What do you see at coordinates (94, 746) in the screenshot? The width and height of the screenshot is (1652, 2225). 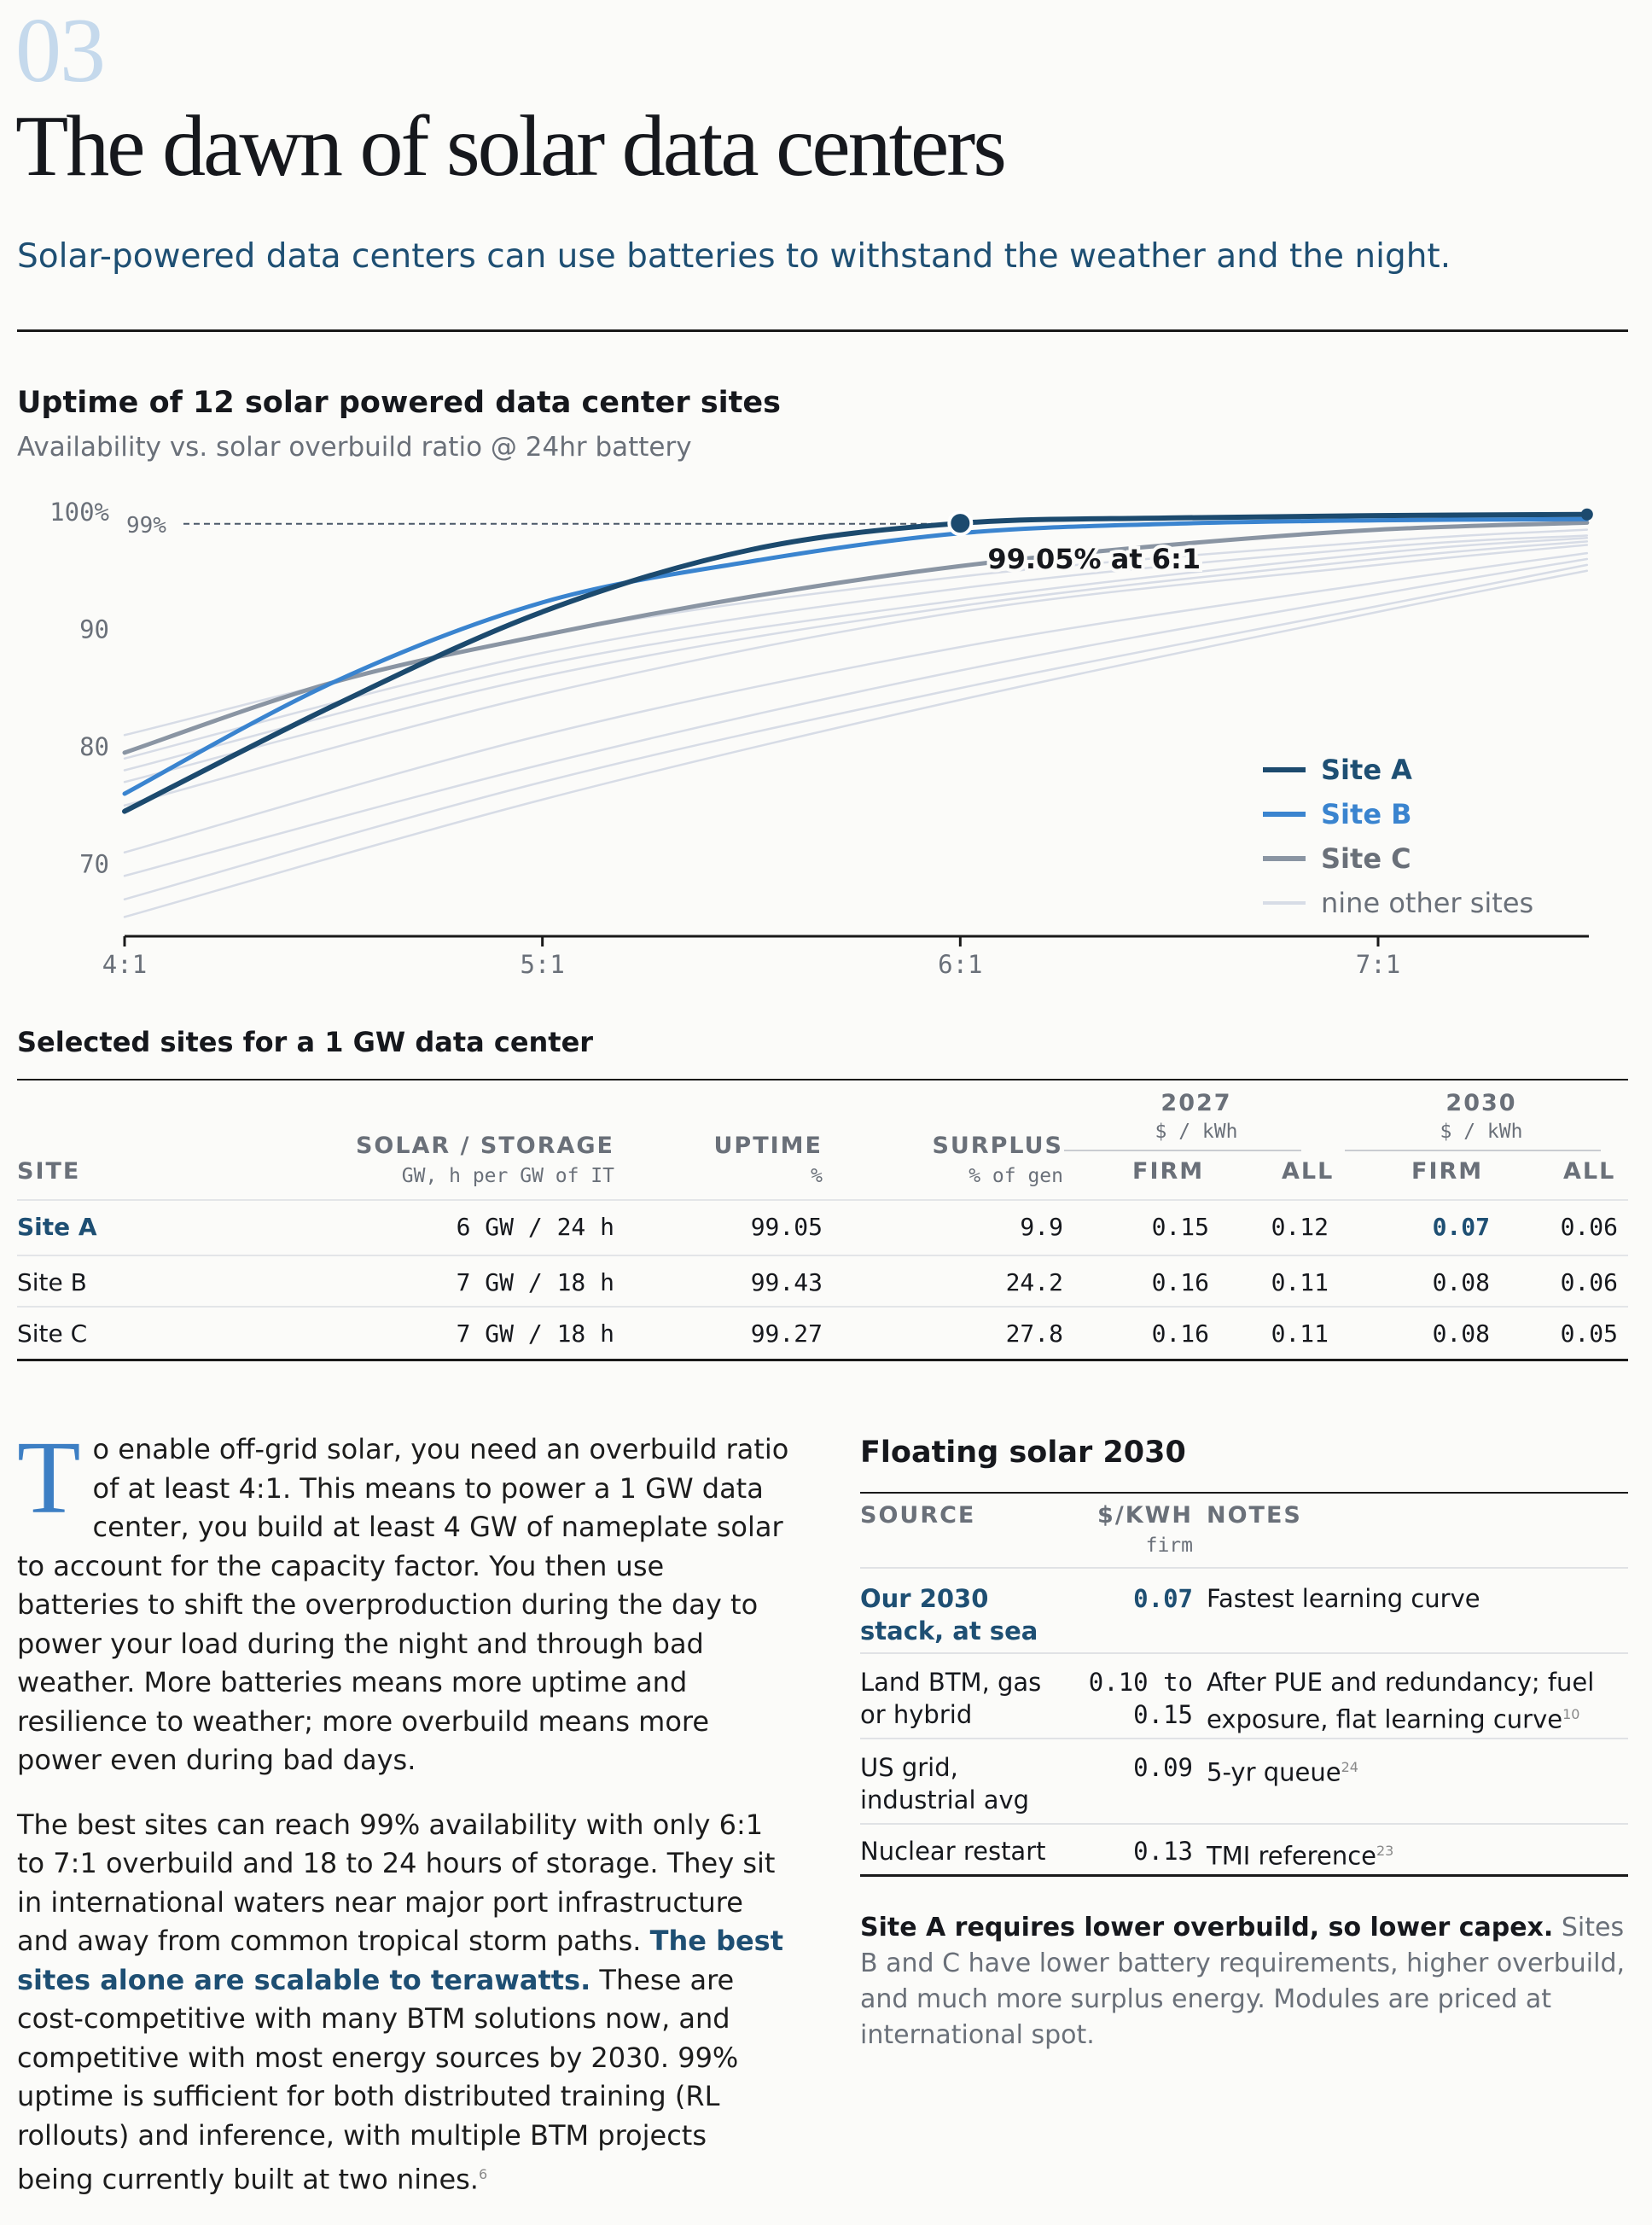 I see `y-tick-label: 80` at bounding box center [94, 746].